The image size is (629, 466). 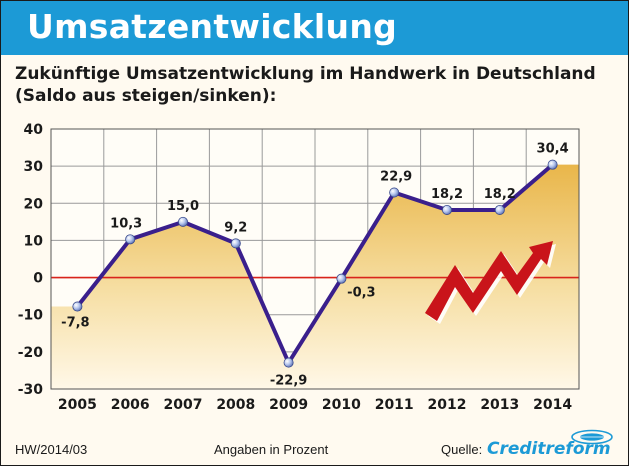 I want to click on y-tick-label: 20, so click(x=34, y=204).